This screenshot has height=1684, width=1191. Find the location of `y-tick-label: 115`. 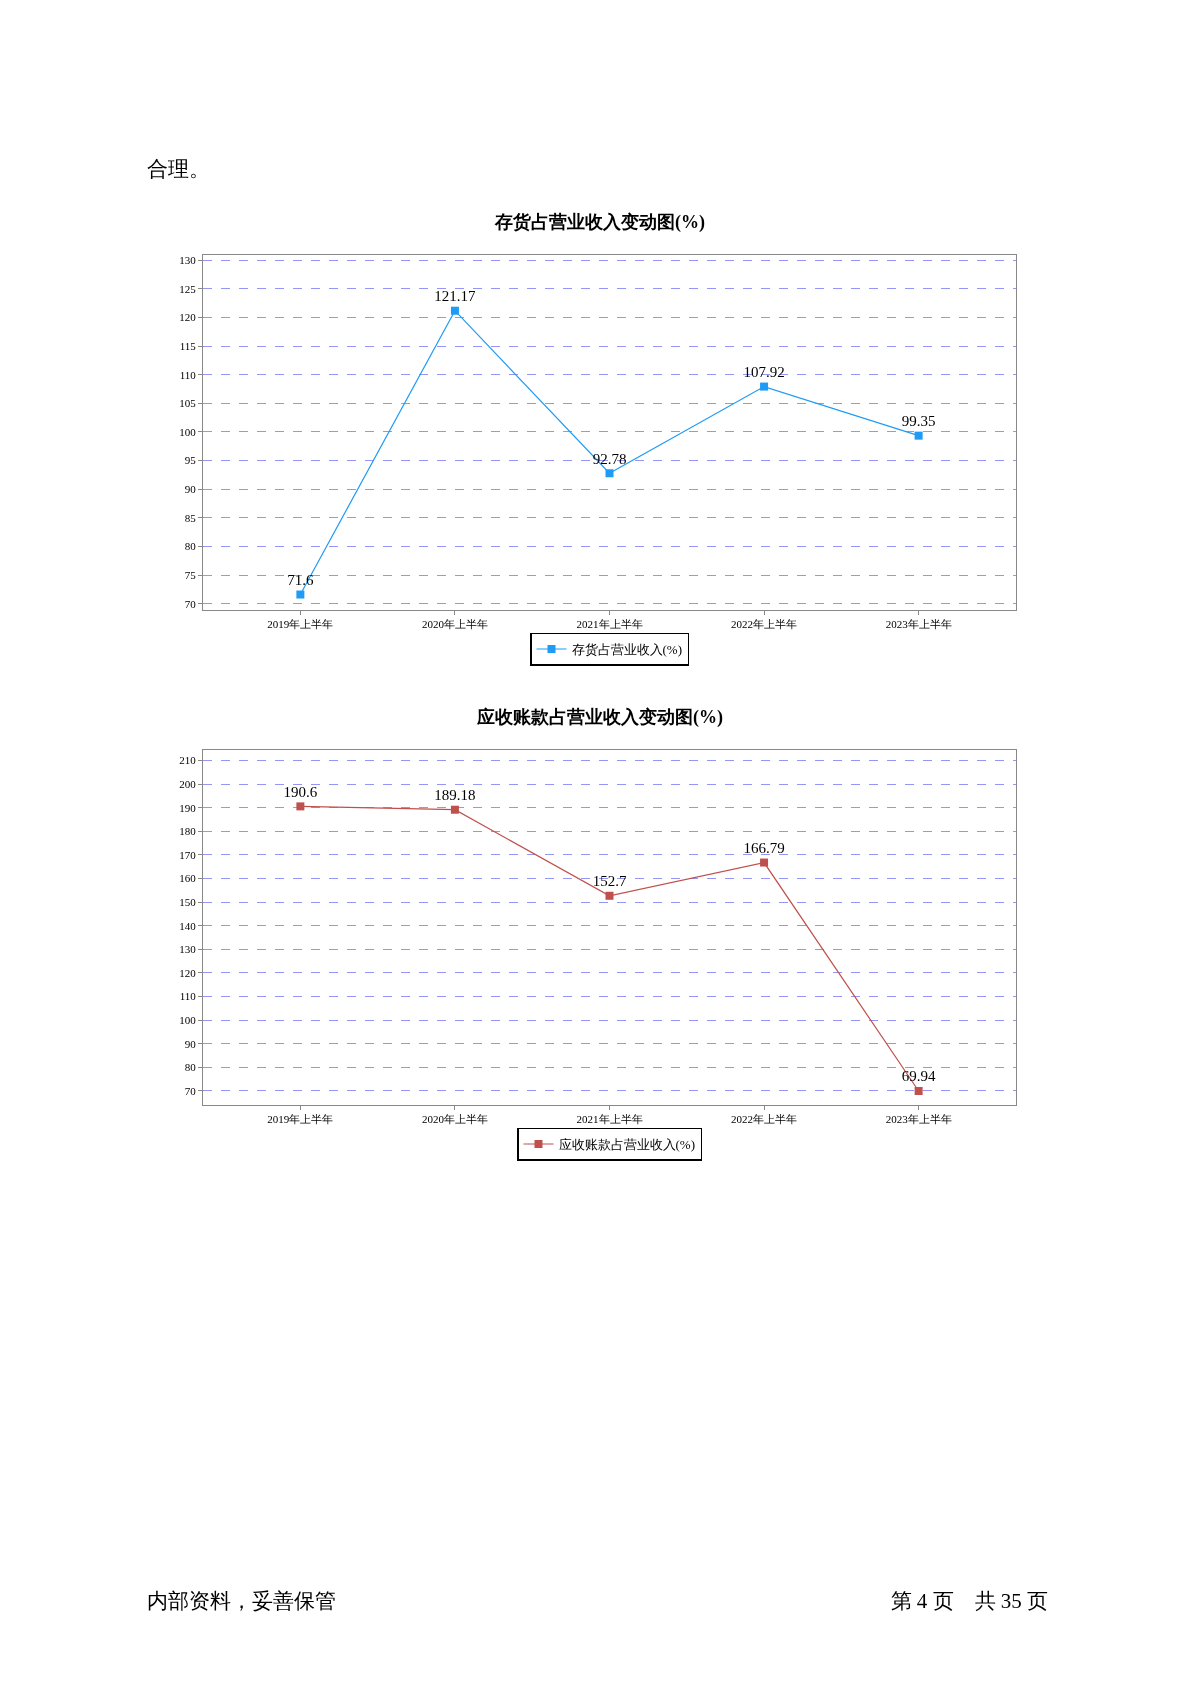

y-tick-label: 115 is located at coordinates (188, 345).